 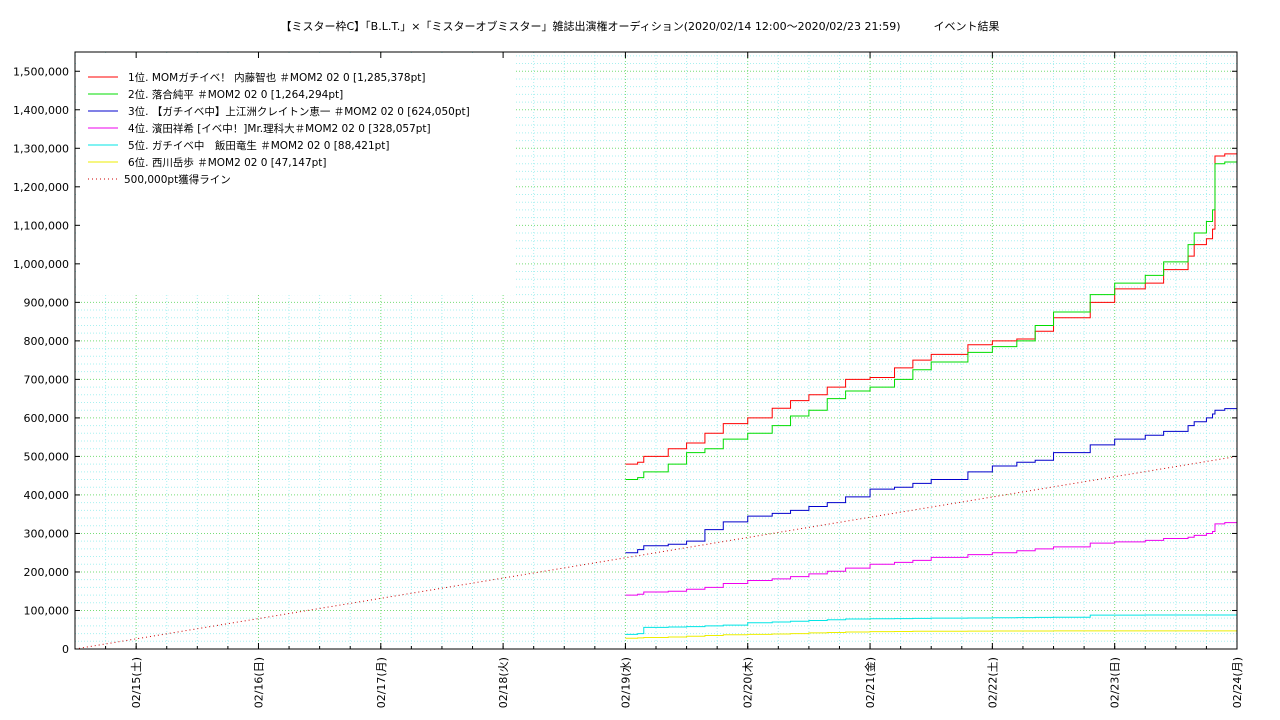 I want to click on y-tick-label: 800,000, so click(x=47, y=341).